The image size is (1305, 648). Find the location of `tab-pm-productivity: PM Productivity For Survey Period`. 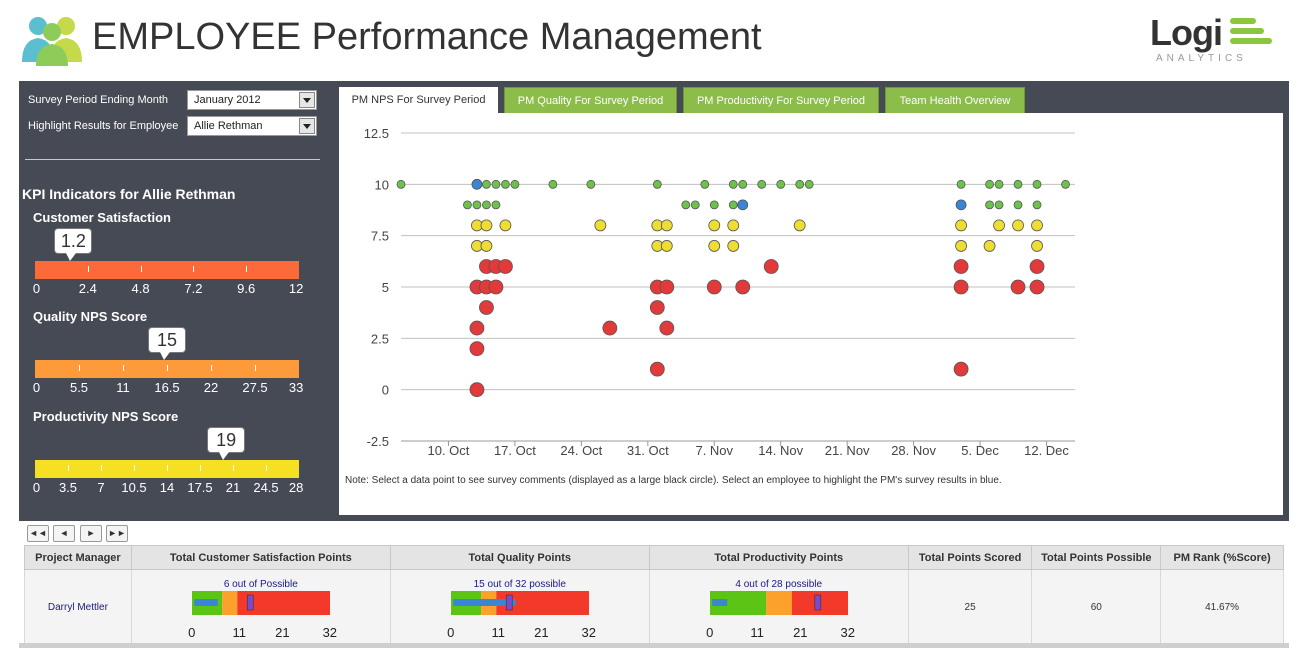

tab-pm-productivity: PM Productivity For Survey Period is located at coordinates (781, 100).